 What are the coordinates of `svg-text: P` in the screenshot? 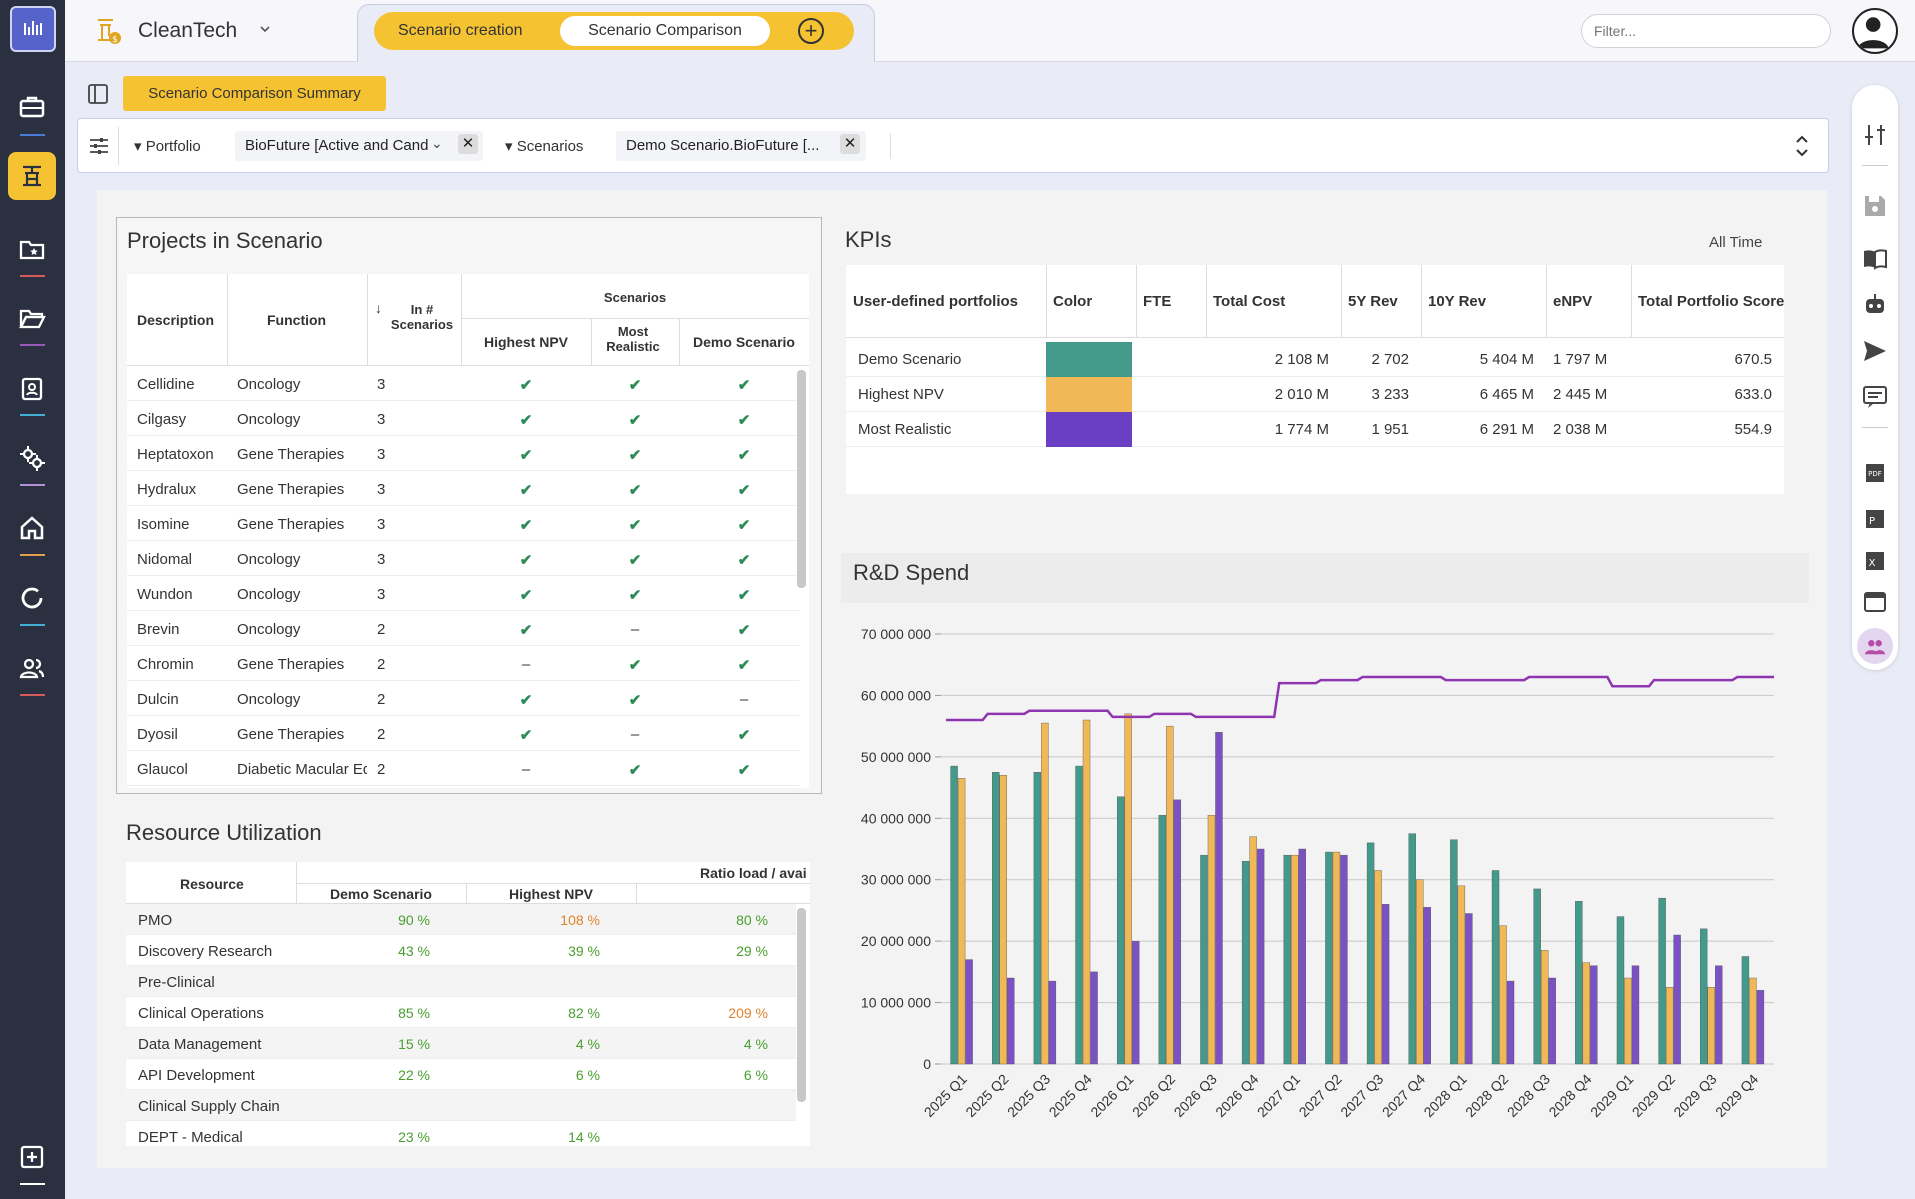 It's located at (1872, 521).